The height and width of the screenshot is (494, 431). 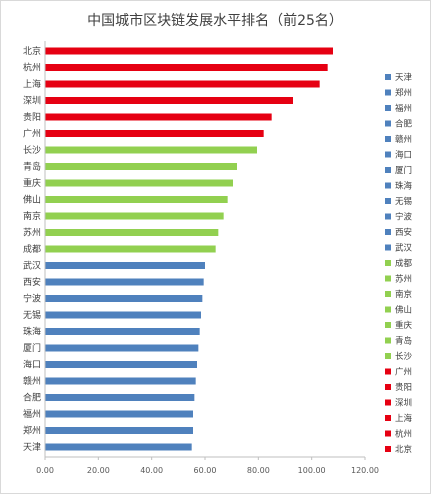 What do you see at coordinates (404, 124) in the screenshot?
I see `legend-label: 合肥` at bounding box center [404, 124].